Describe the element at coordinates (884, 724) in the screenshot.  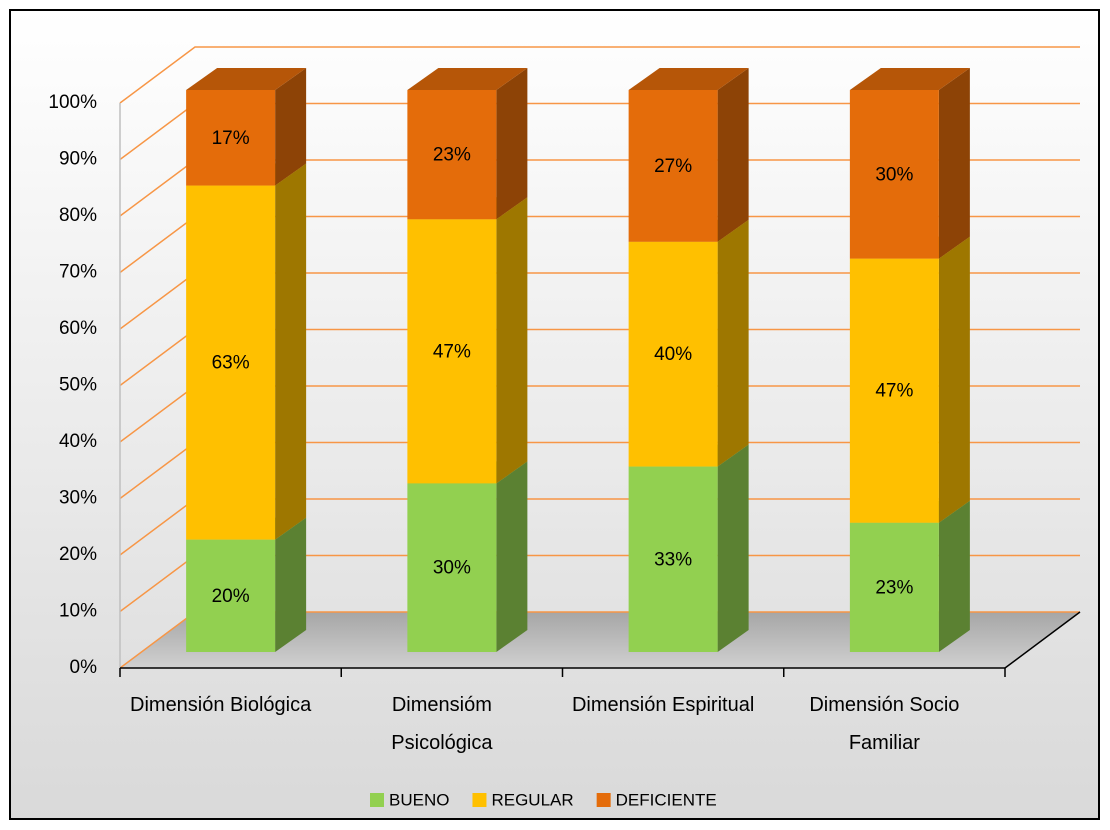
I see `x-tick-label: Dimensión Socio Familiar` at that location.